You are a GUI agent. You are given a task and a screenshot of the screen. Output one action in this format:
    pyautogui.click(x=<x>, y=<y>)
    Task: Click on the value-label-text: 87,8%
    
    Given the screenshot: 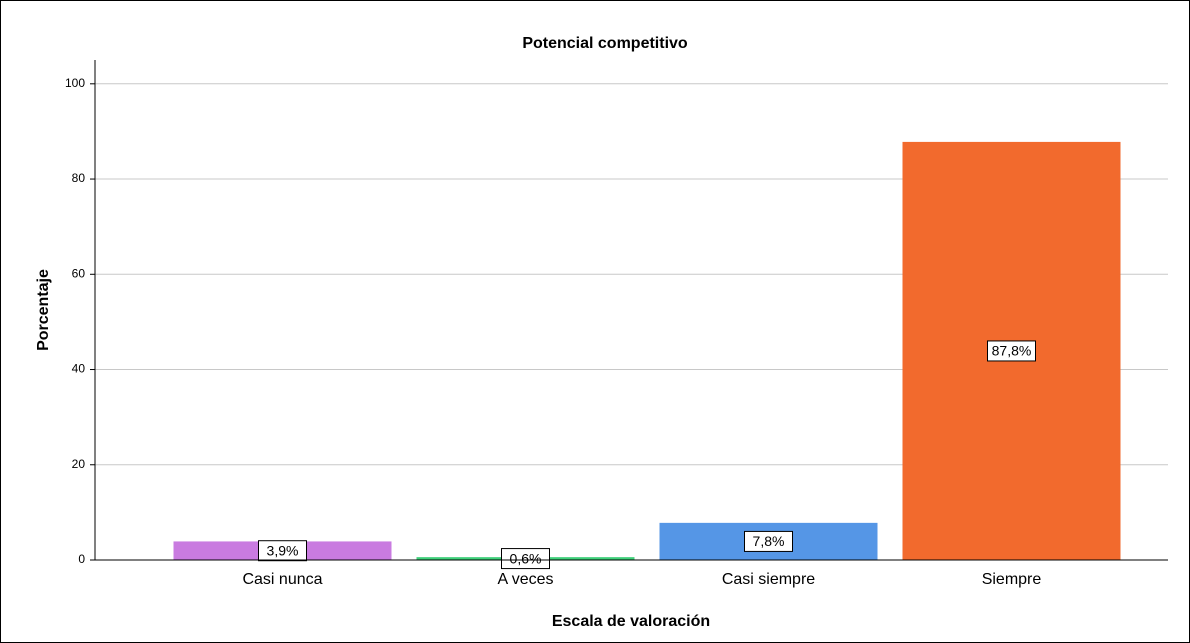 What is the action you would take?
    pyautogui.click(x=1012, y=351)
    